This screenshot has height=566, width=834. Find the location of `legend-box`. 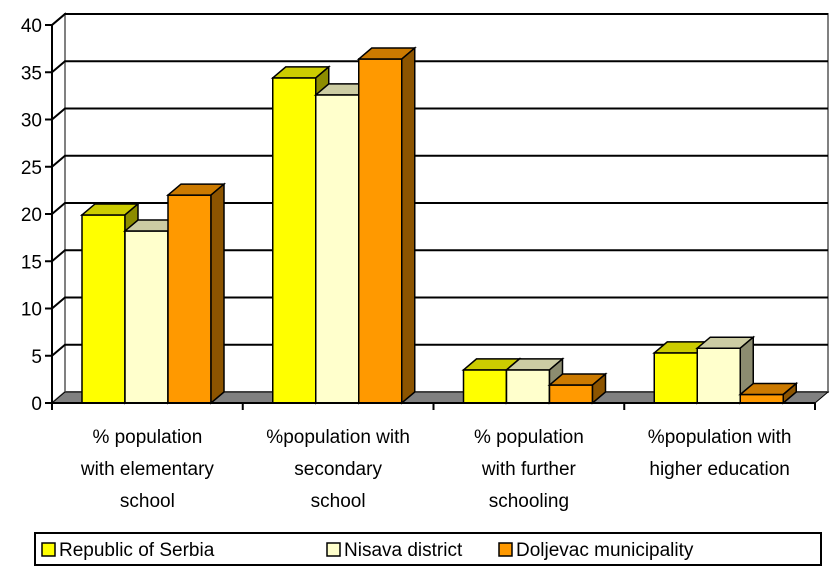

legend-box is located at coordinates (428, 549).